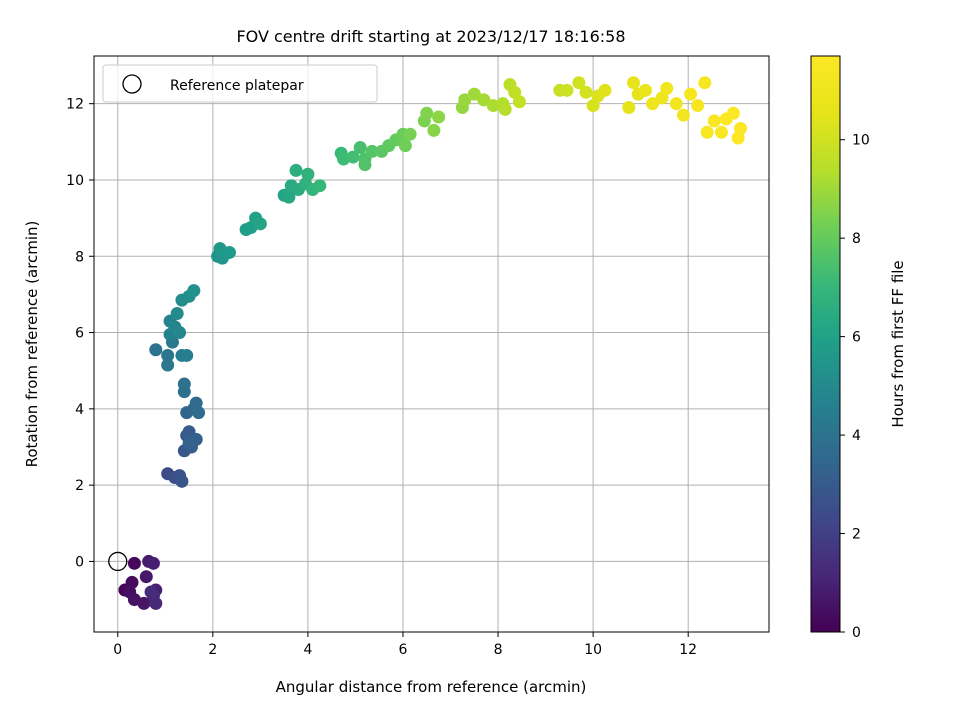  I want to click on y-axis-label: Rotation from reference (arcmin), so click(32, 344).